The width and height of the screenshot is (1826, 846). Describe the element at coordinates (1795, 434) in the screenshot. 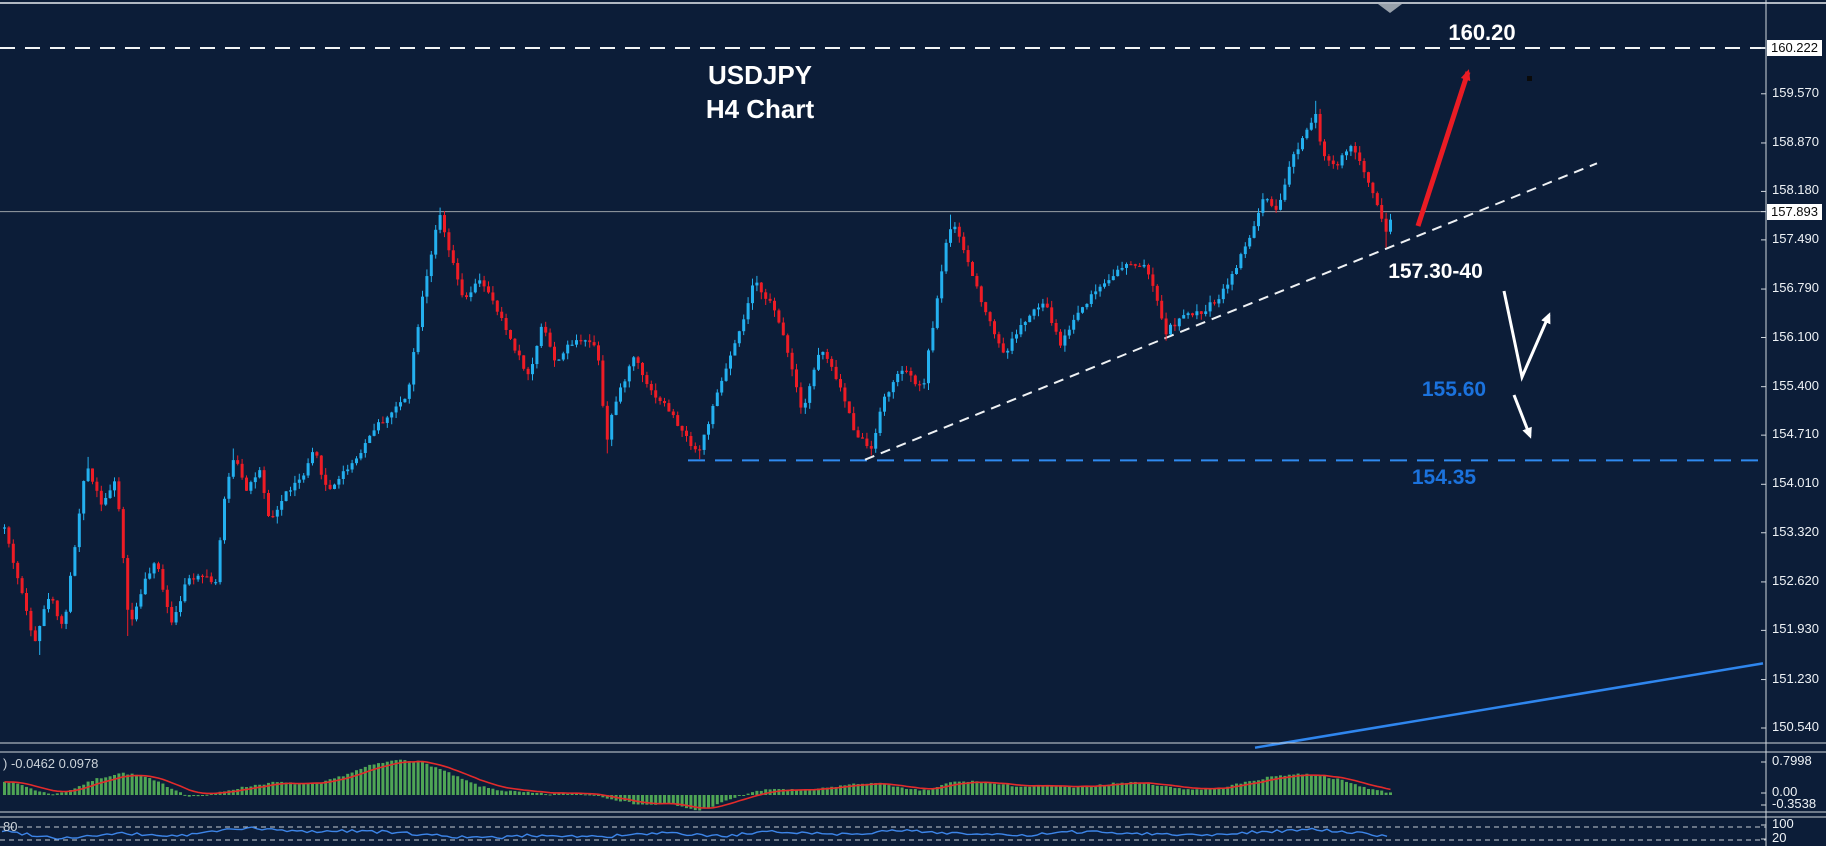

I see `price-axis-tick: 154.710` at that location.